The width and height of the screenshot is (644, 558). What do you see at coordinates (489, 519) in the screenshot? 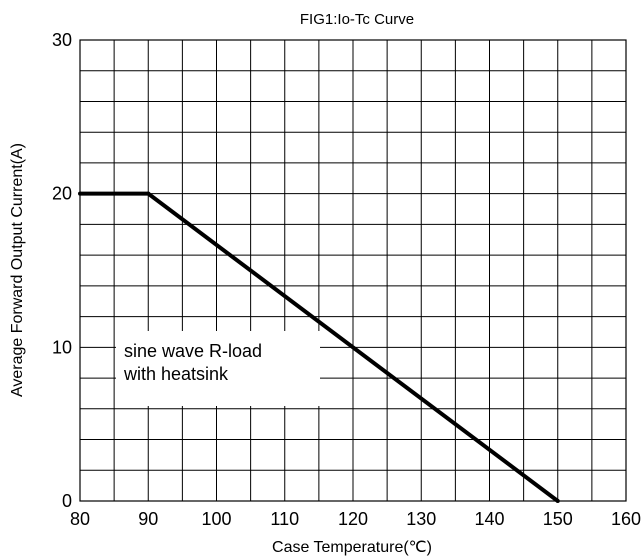
I see `x-tick-label: 140` at bounding box center [489, 519].